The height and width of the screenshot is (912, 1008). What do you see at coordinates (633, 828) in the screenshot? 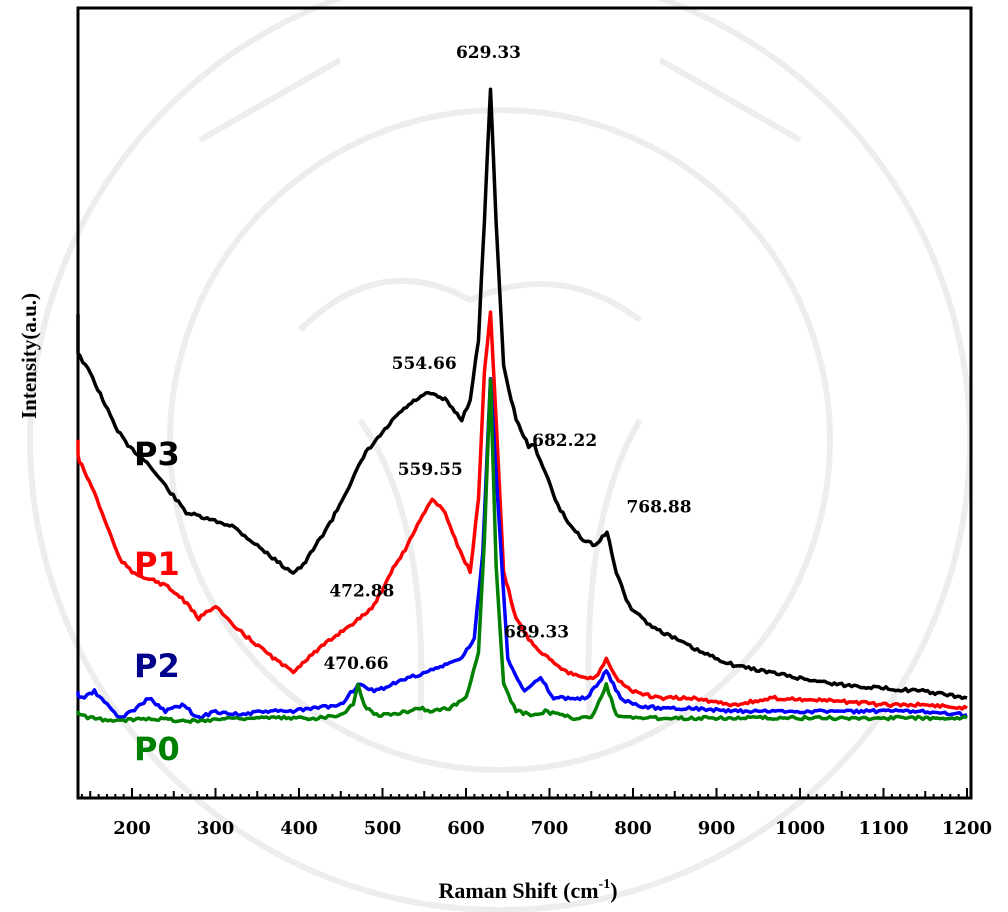
I see `x-tick-label: 800` at bounding box center [633, 828].